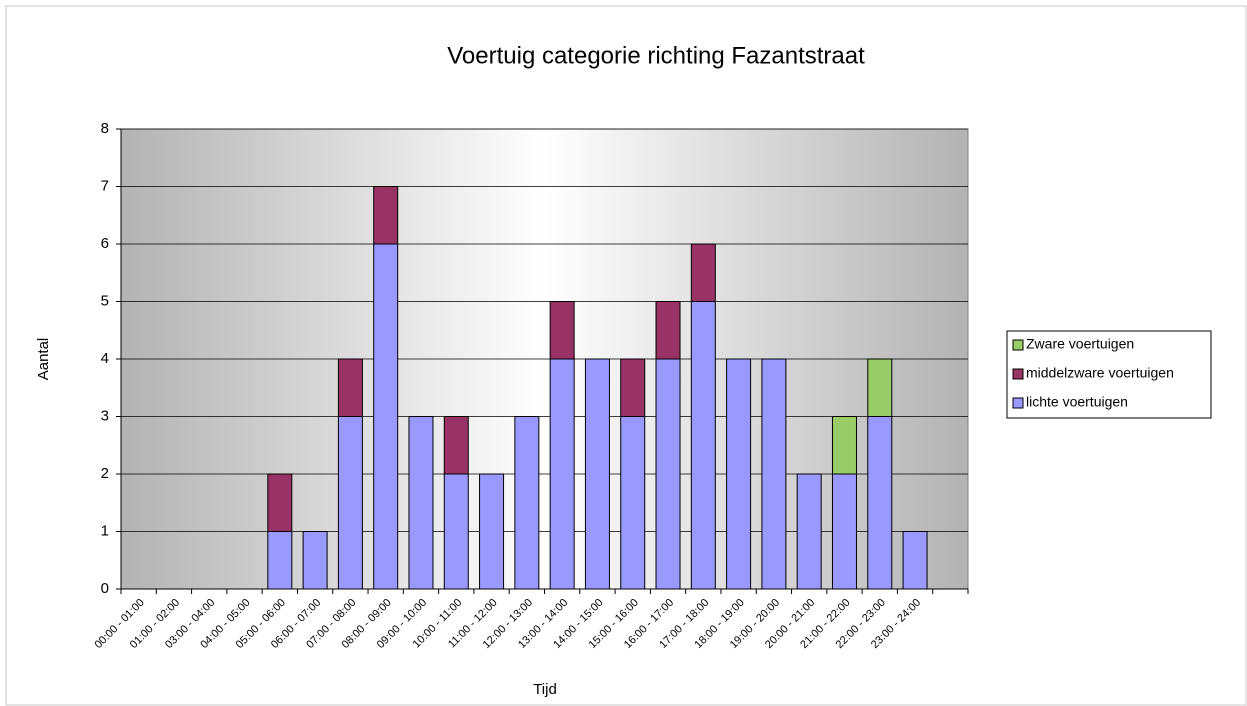 This screenshot has height=706, width=1247. Describe the element at coordinates (1080, 344) in the screenshot. I see `legend-label: Zware voertuigen` at that location.